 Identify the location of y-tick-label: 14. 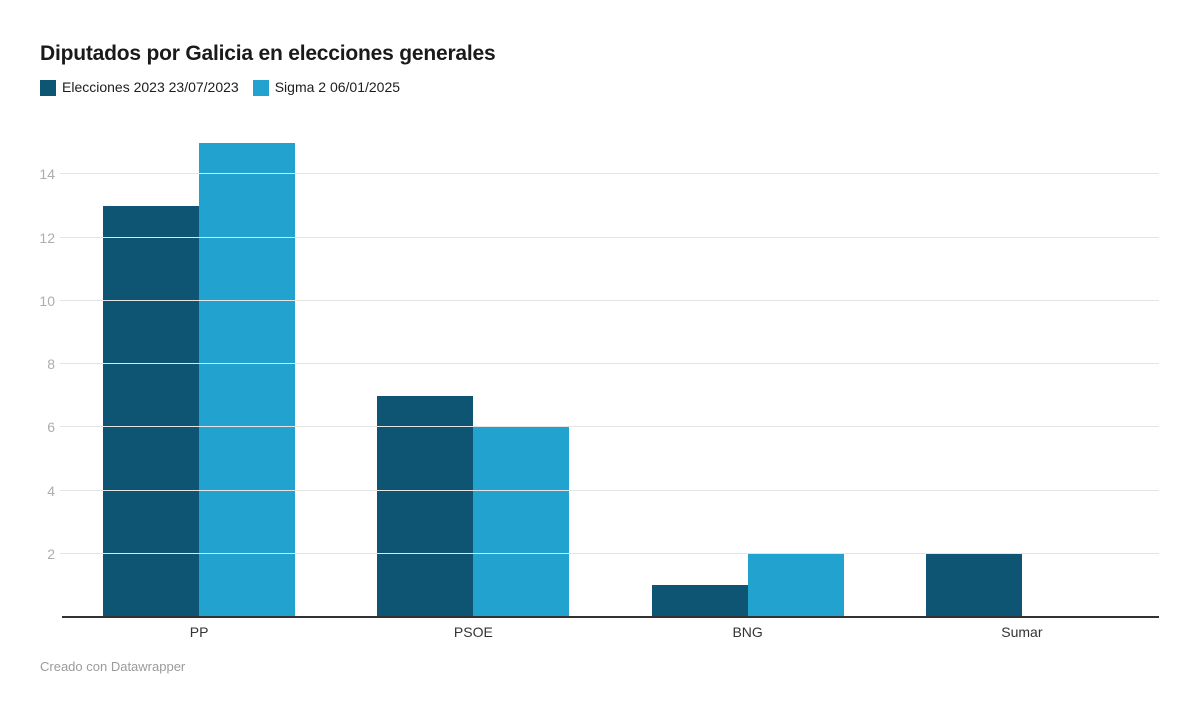
(47, 174).